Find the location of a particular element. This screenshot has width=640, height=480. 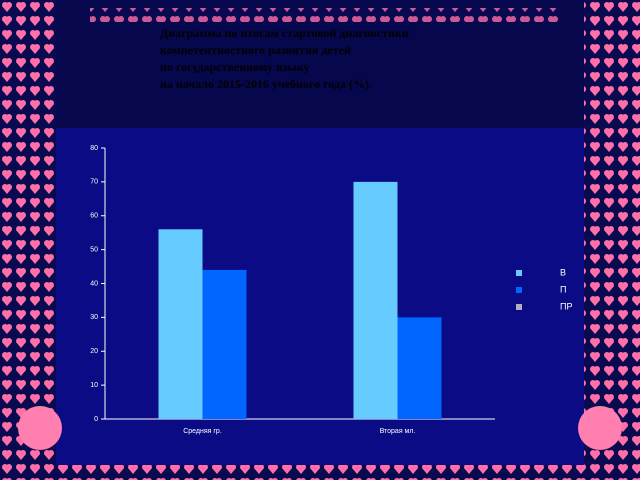

y-tick-label: 70 is located at coordinates (94, 182).